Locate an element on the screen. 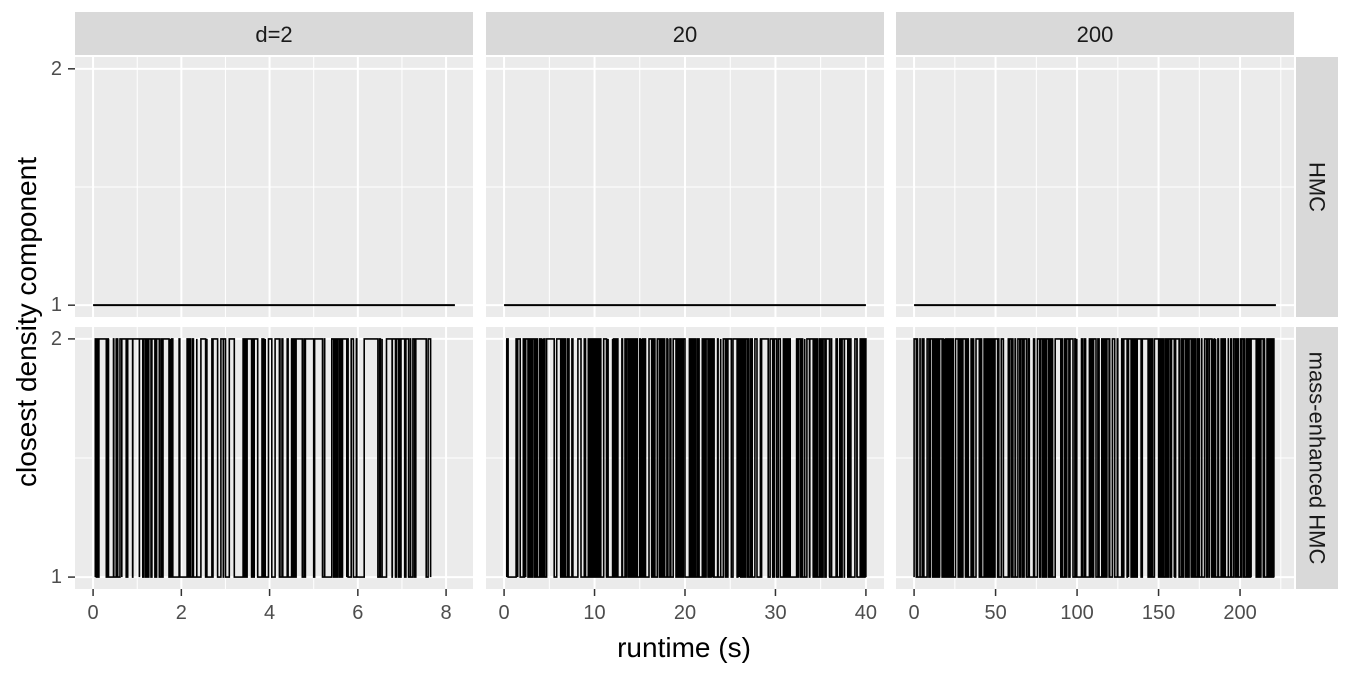  facet-strip-label: mass-enhanced HMC is located at coordinates (1317, 458).